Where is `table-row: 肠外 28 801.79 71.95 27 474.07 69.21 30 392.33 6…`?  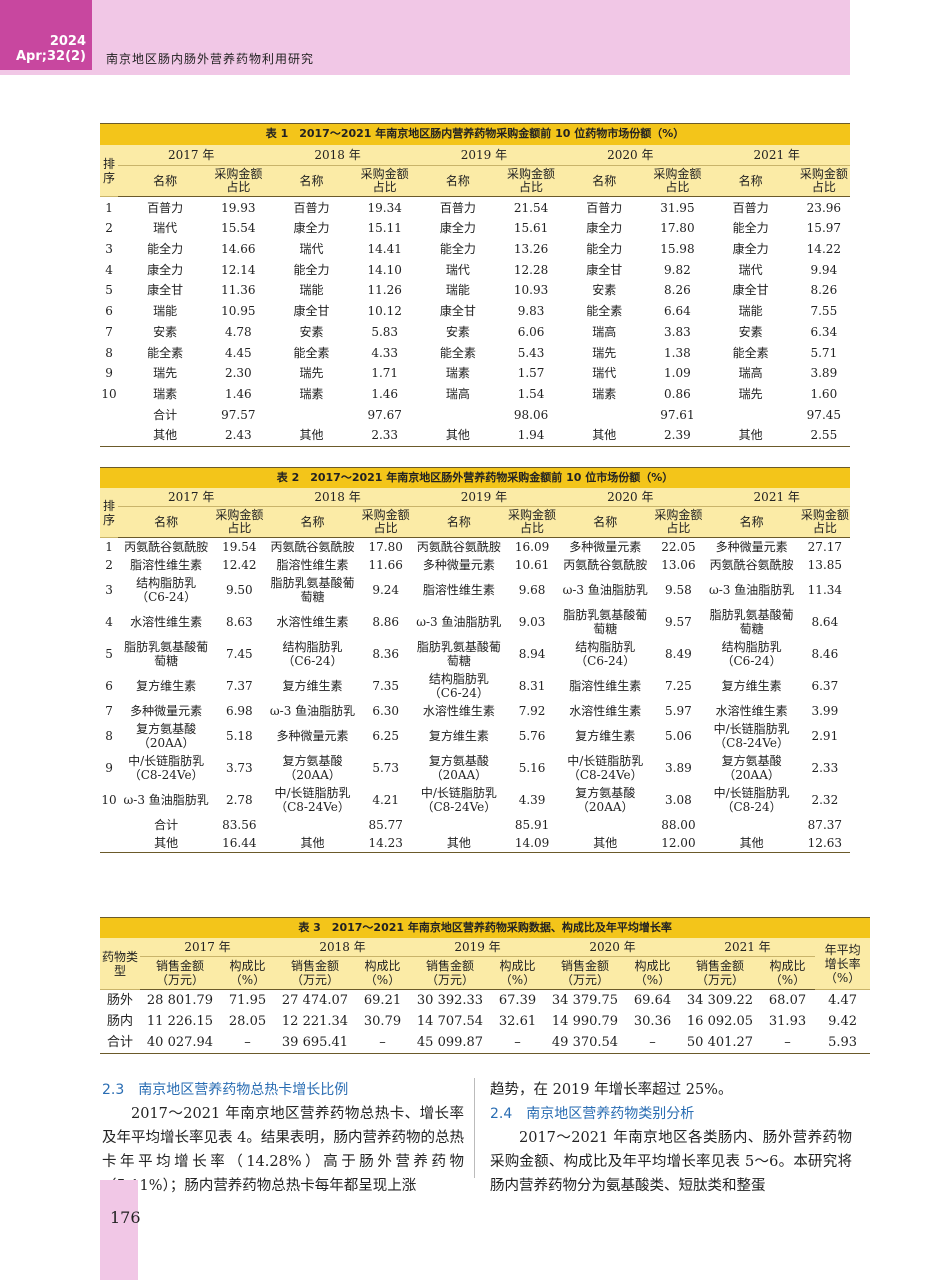 table-row: 肠外 28 801.79 71.95 27 474.07 69.21 30 392.33 6… is located at coordinates (485, 1001).